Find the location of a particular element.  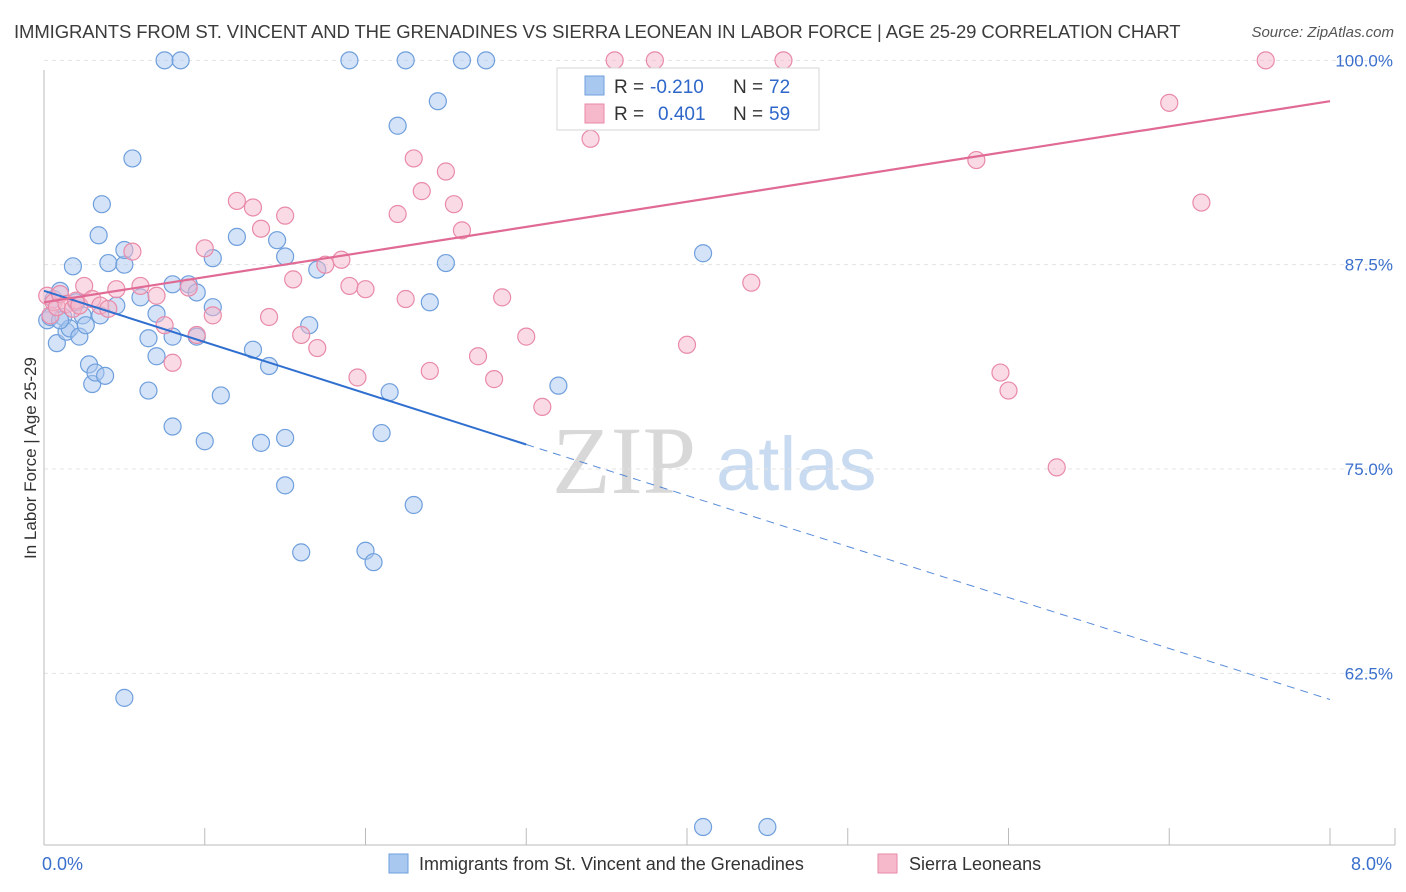

y-tick-label: 62.5% is located at coordinates (1369, 673).